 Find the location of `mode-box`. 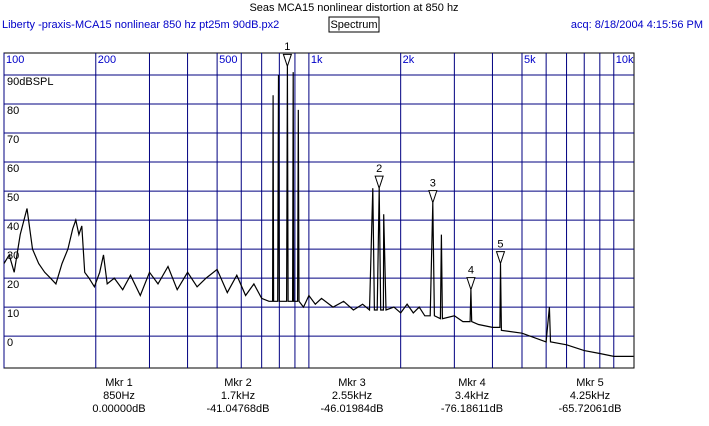

mode-box is located at coordinates (354, 24).